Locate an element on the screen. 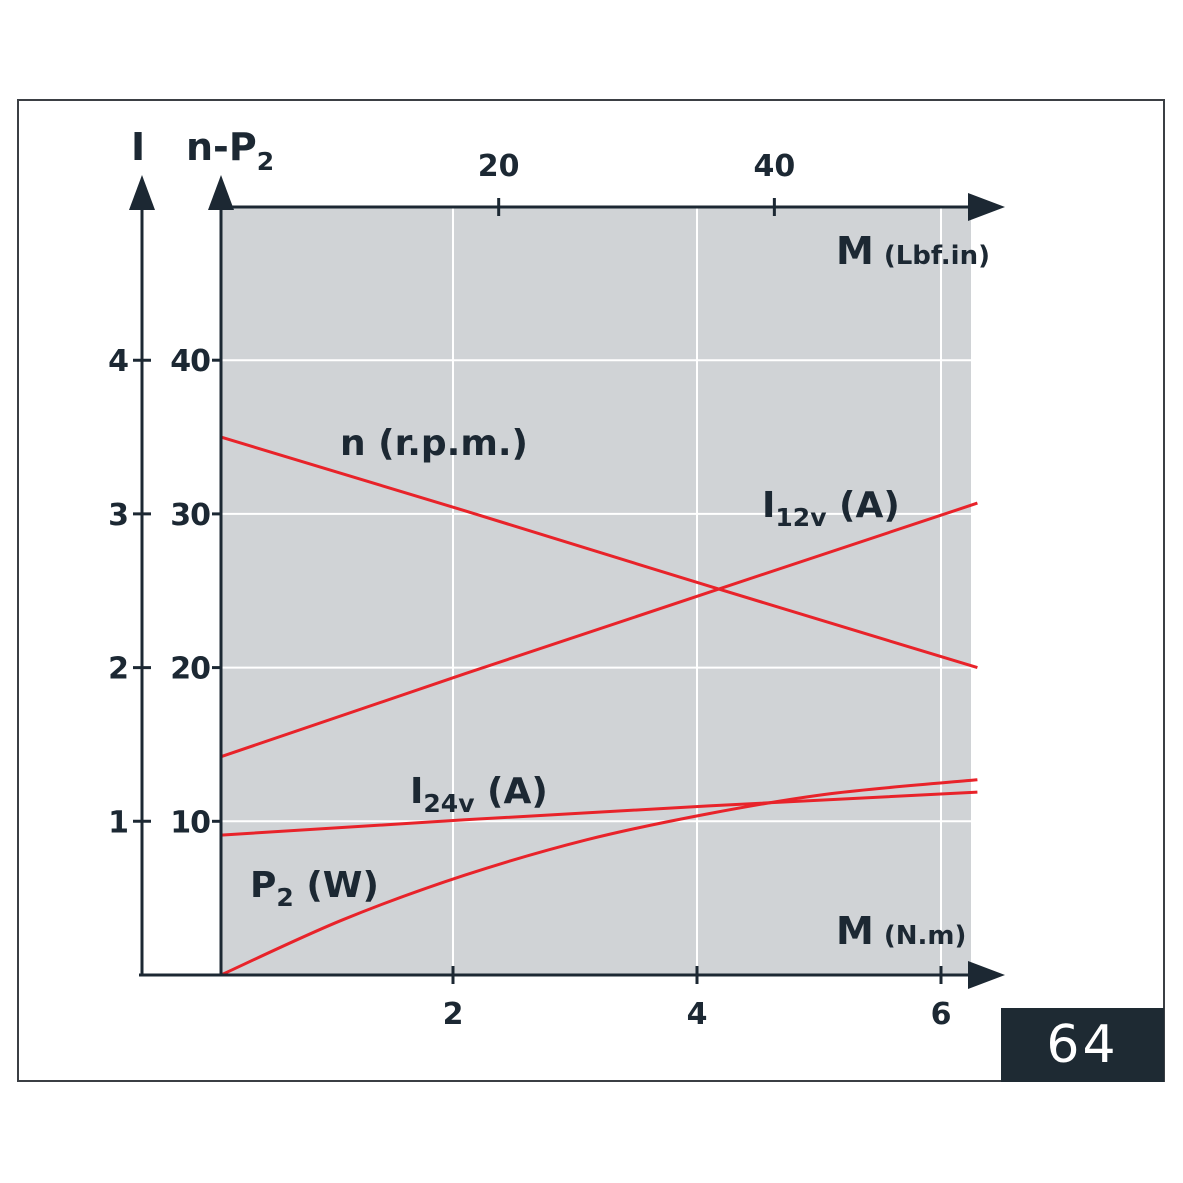 This screenshot has height=1183, width=1183. bottom-x-axis-unit: (N.m) is located at coordinates (925, 936).